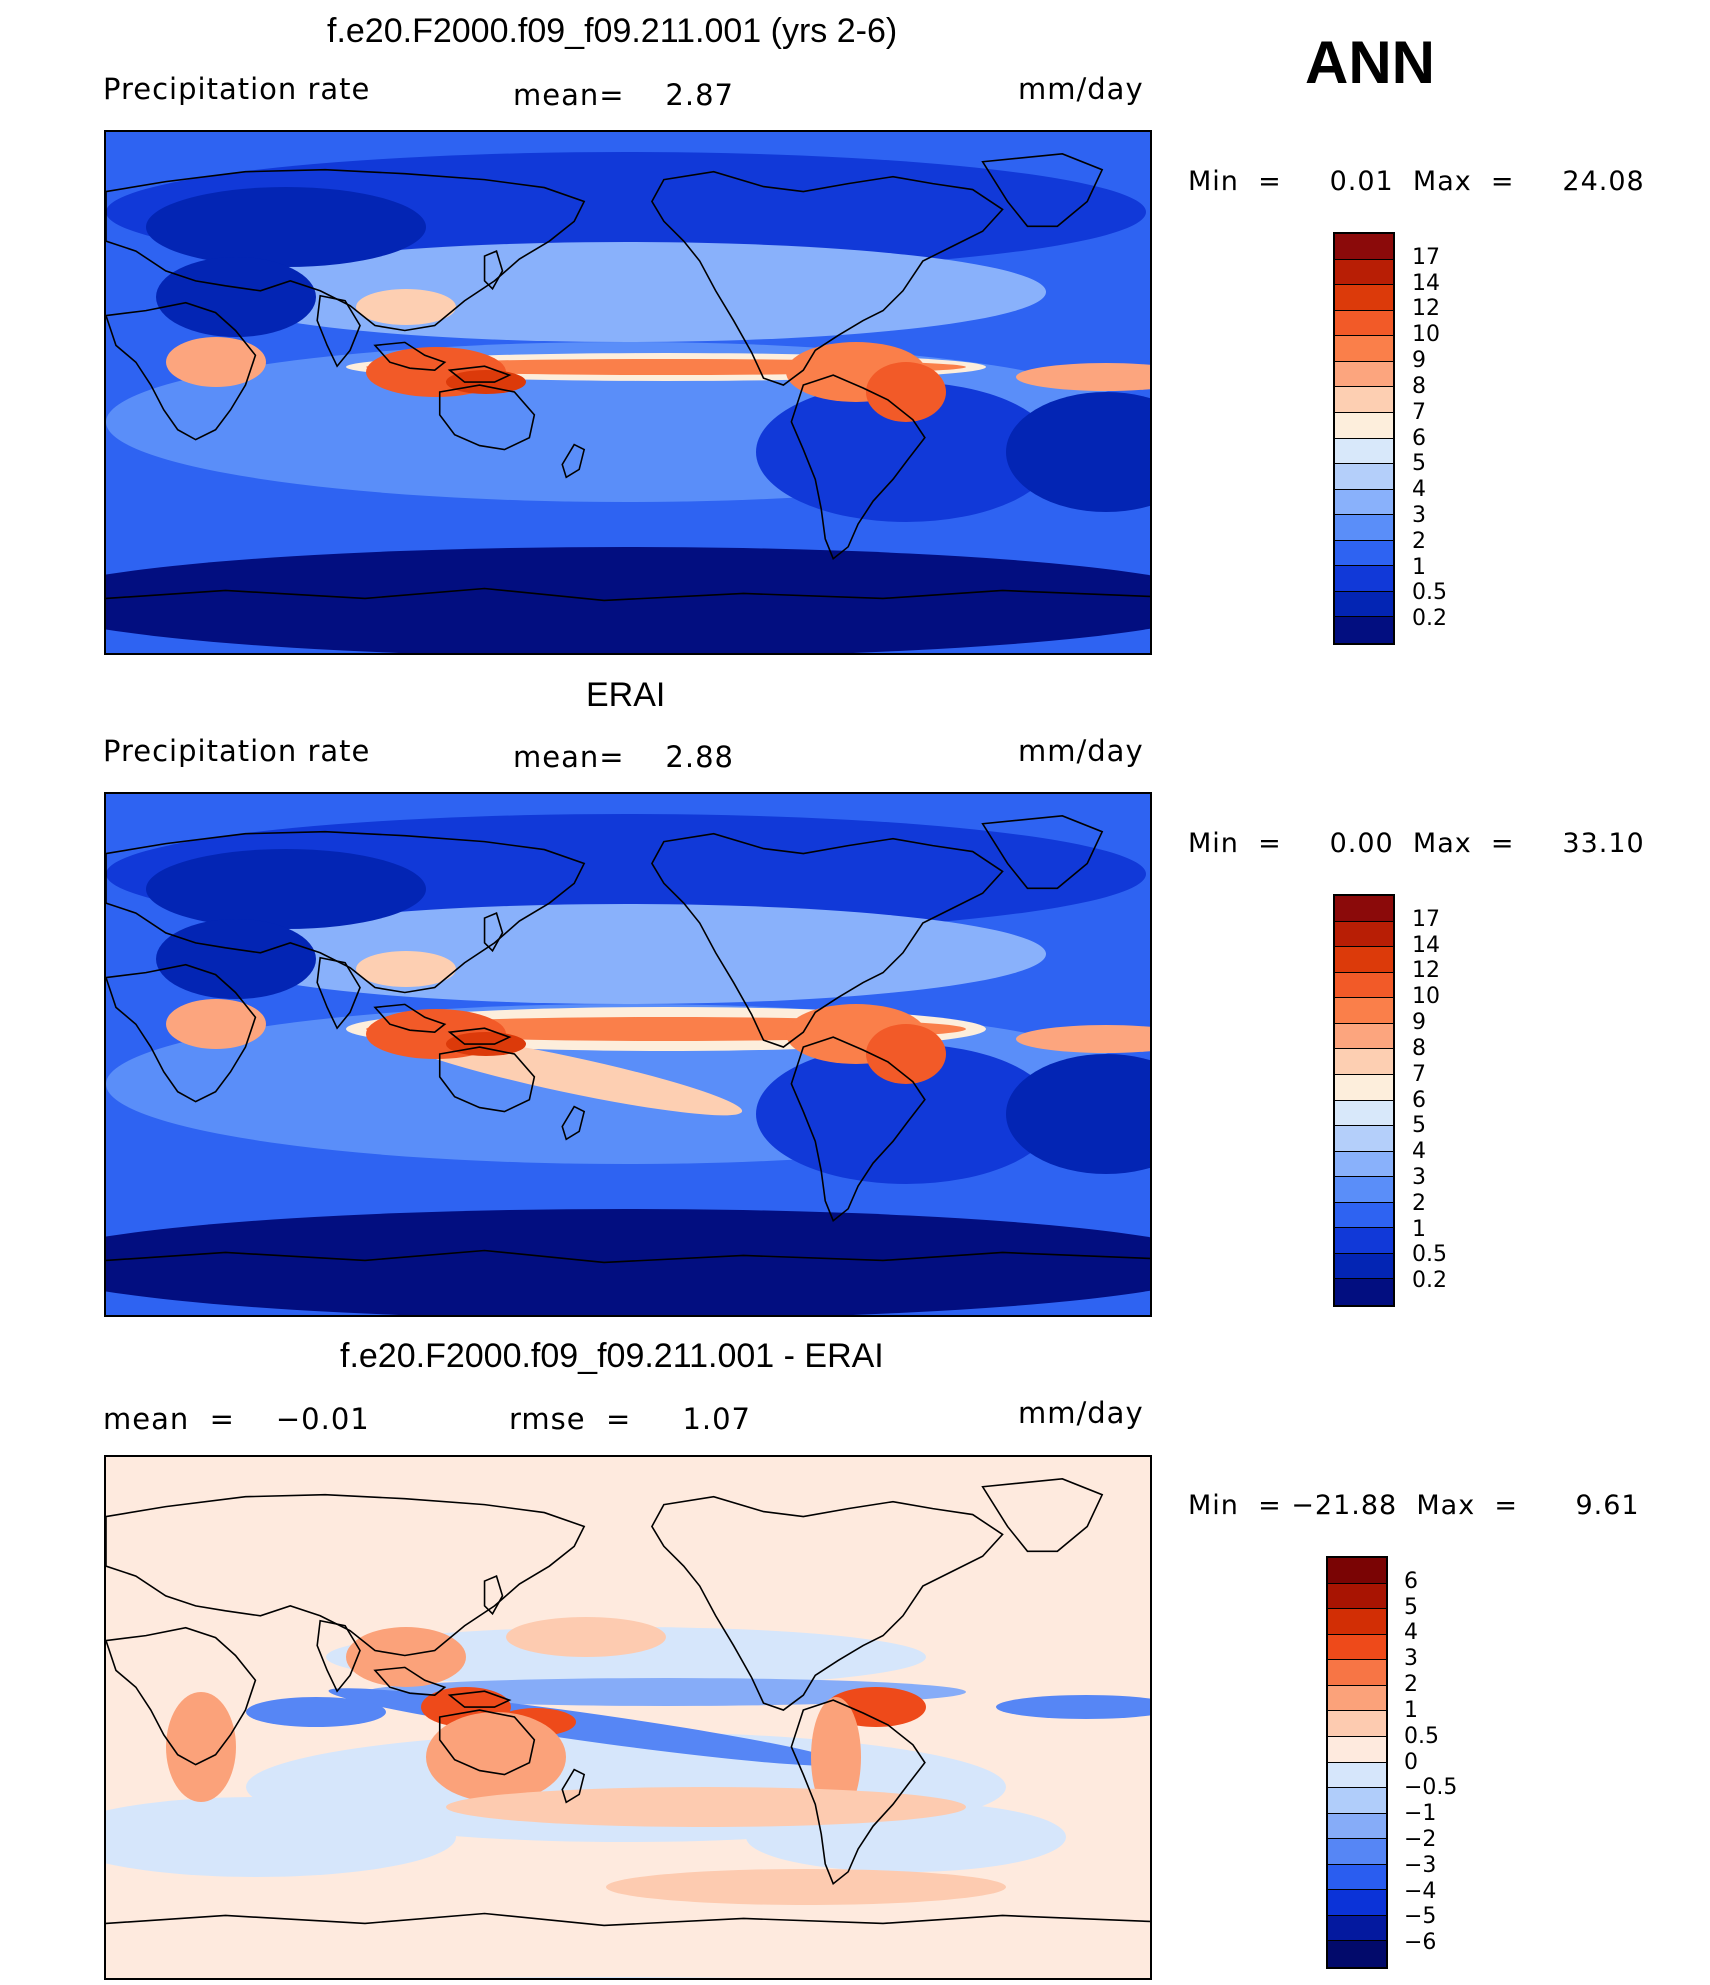 The image size is (1710, 1985). What do you see at coordinates (1431, 1788) in the screenshot?
I see `colorbar-tick-label: −0.5` at bounding box center [1431, 1788].